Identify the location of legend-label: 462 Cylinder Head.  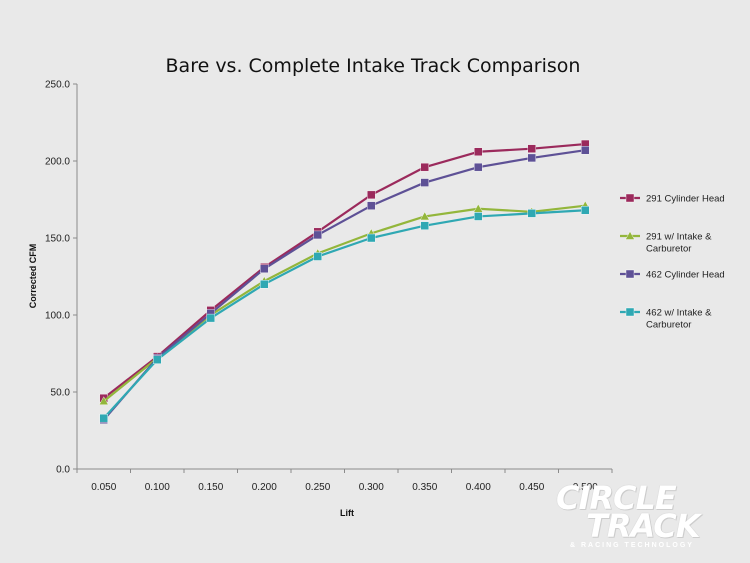
(685, 275).